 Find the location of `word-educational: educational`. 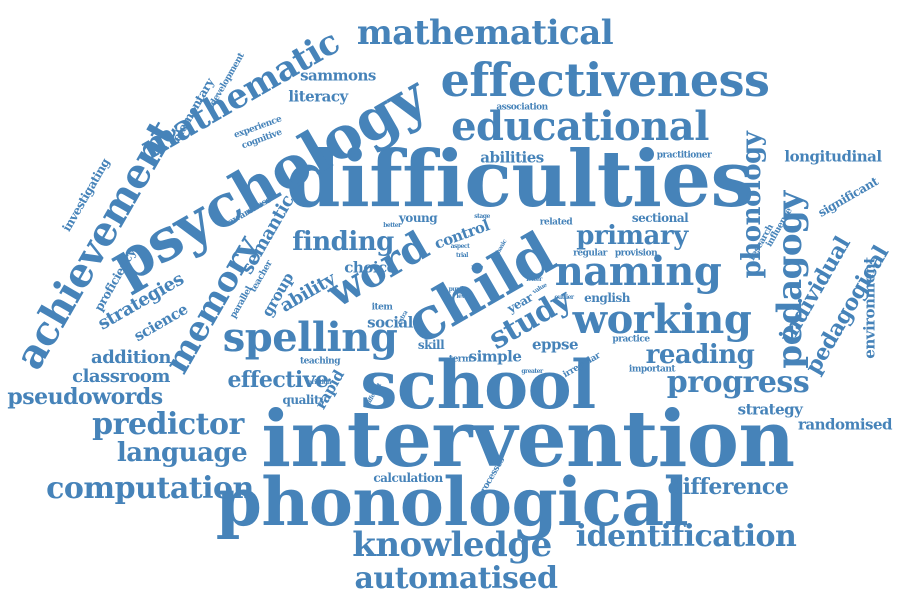

word-educational: educational is located at coordinates (580, 126).